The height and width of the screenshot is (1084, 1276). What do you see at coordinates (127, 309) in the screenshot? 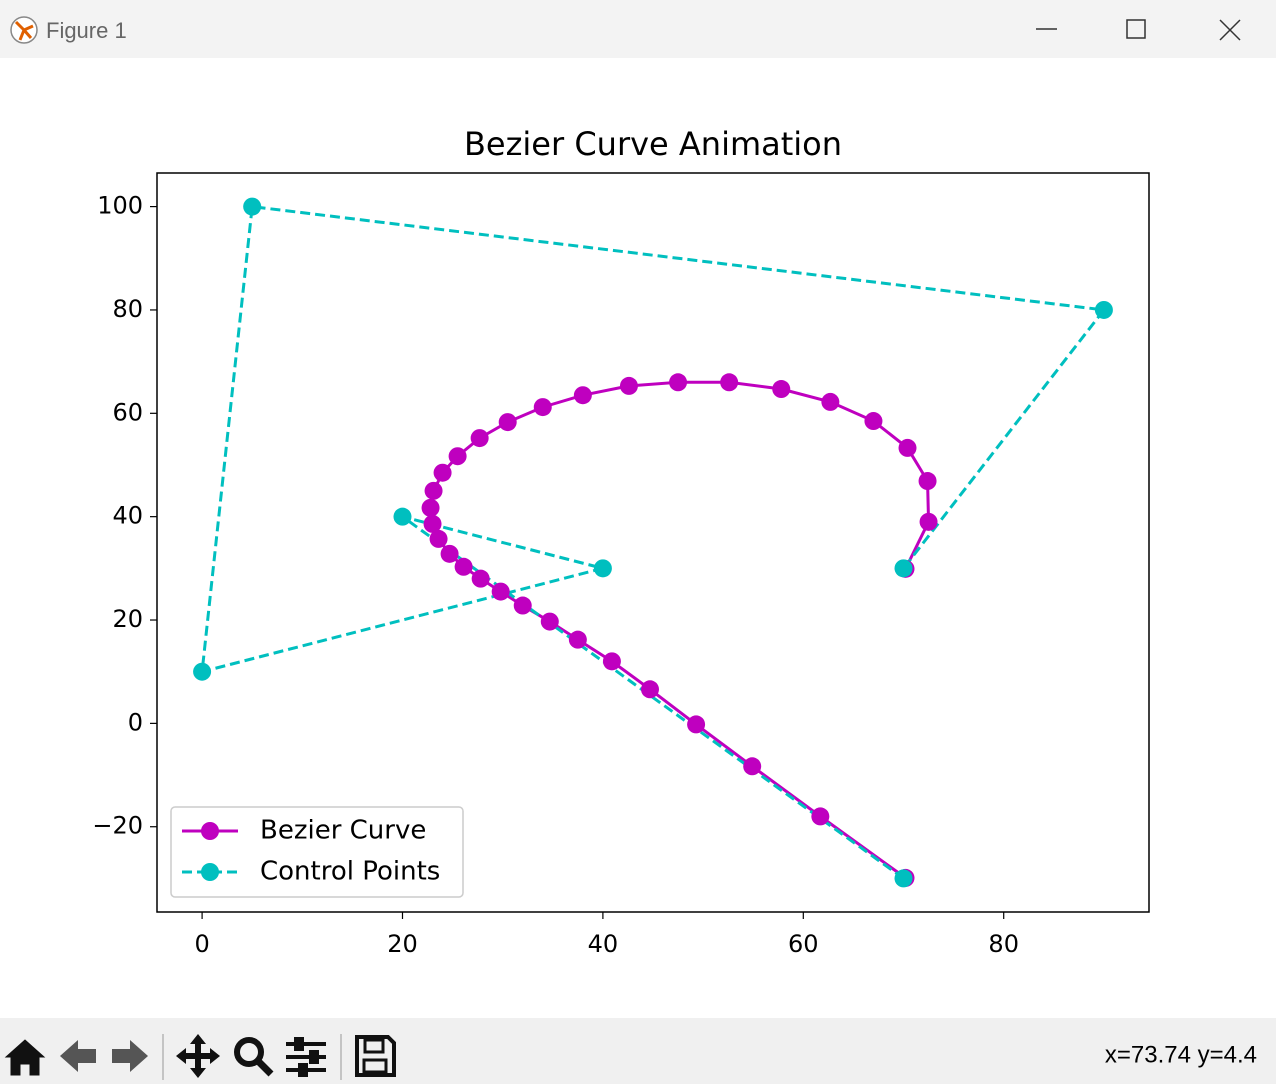
I see `y-tick-label: 80` at bounding box center [127, 309].